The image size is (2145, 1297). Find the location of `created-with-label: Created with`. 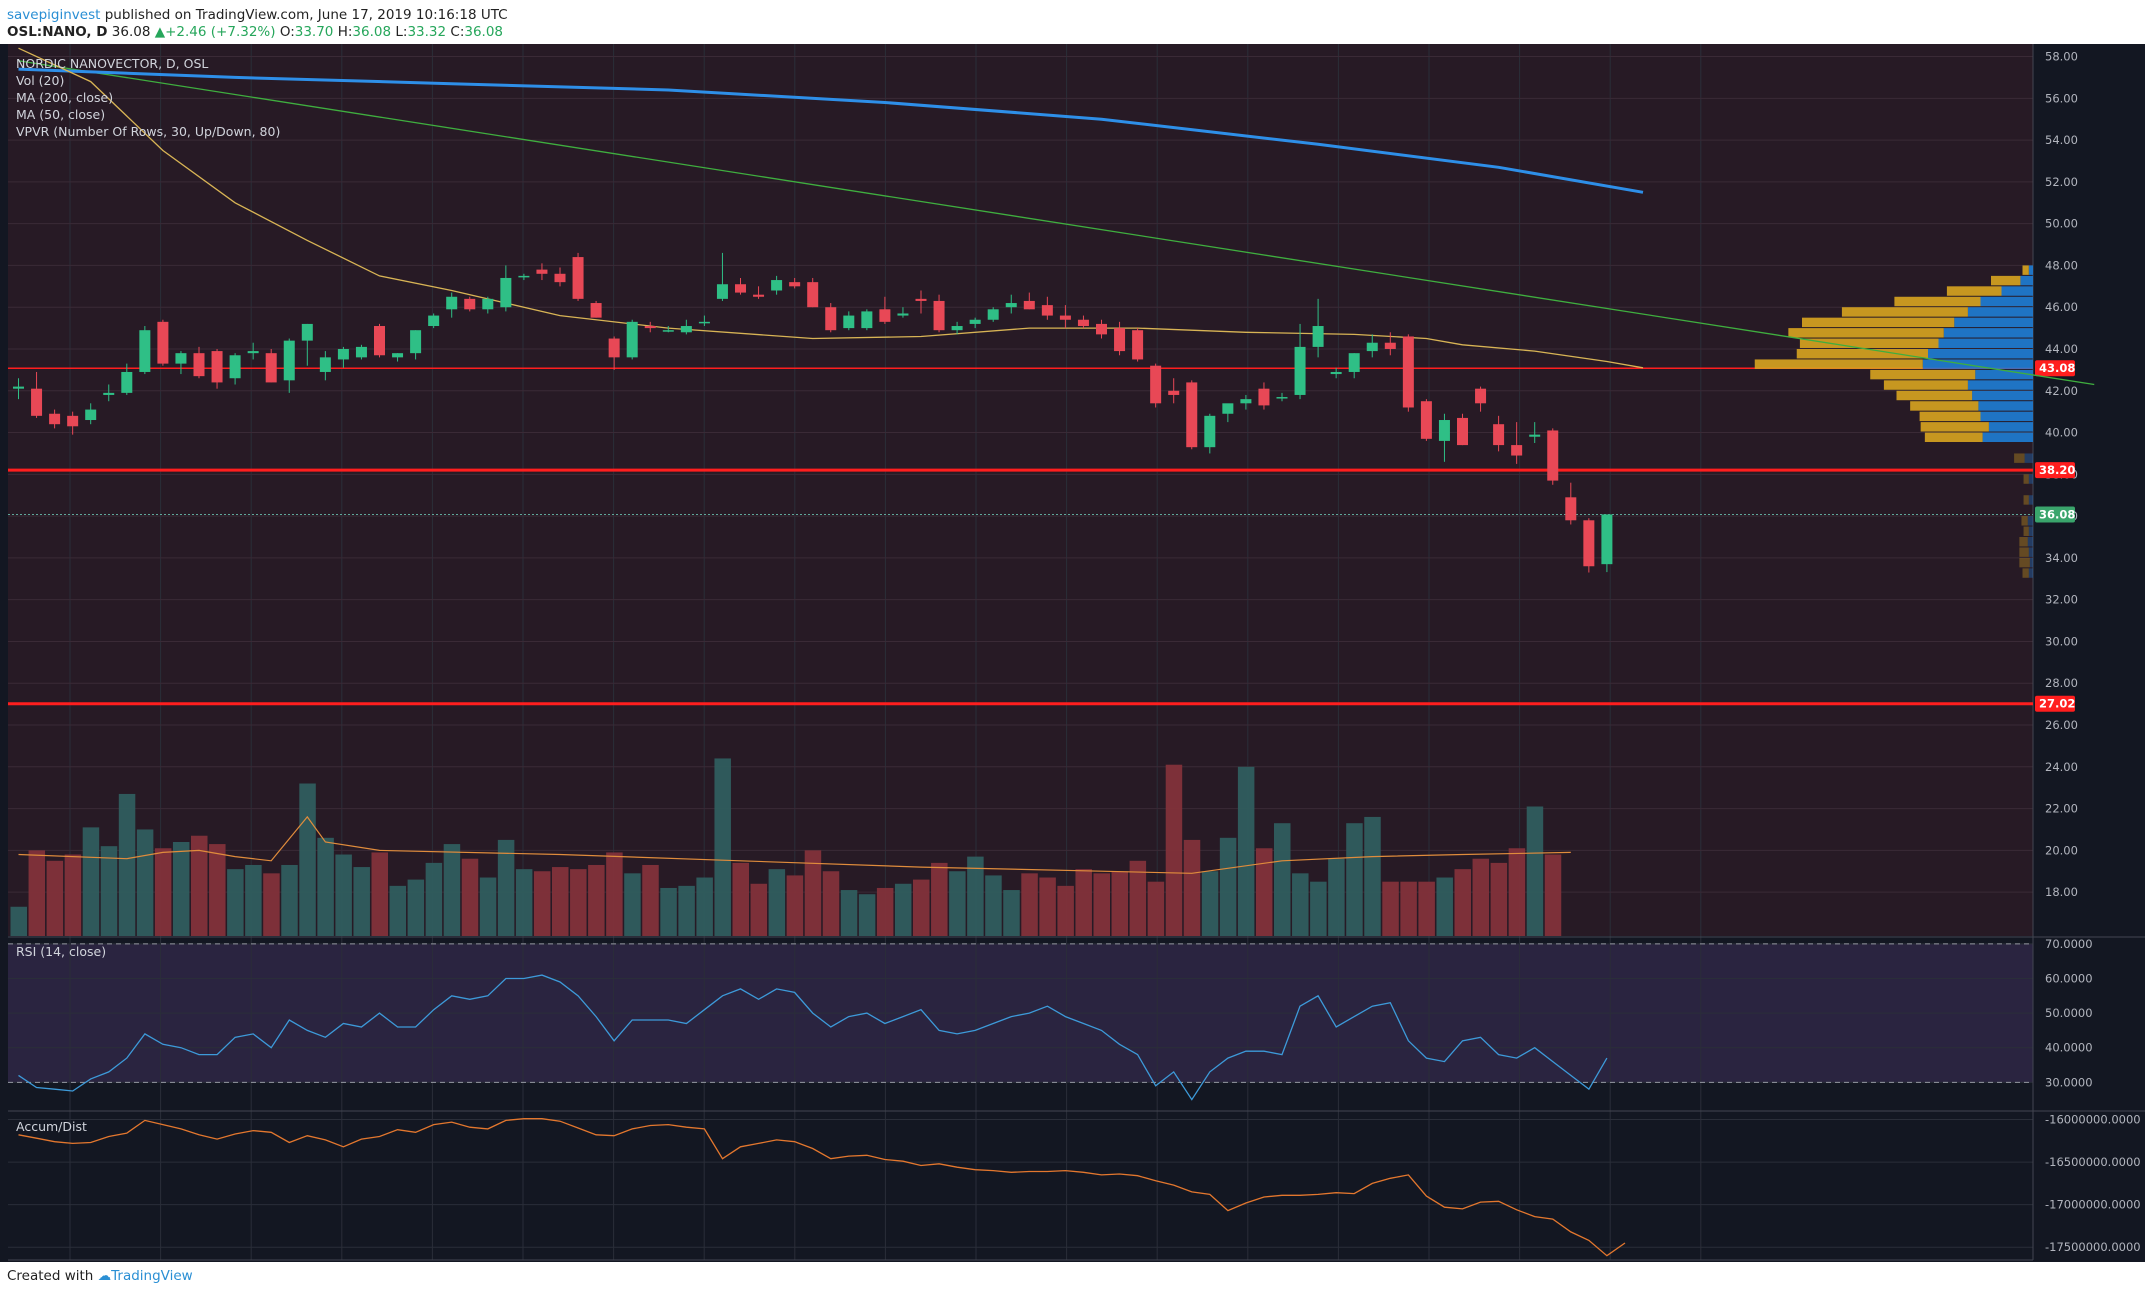

created-with-label: Created with is located at coordinates (50, 1276).